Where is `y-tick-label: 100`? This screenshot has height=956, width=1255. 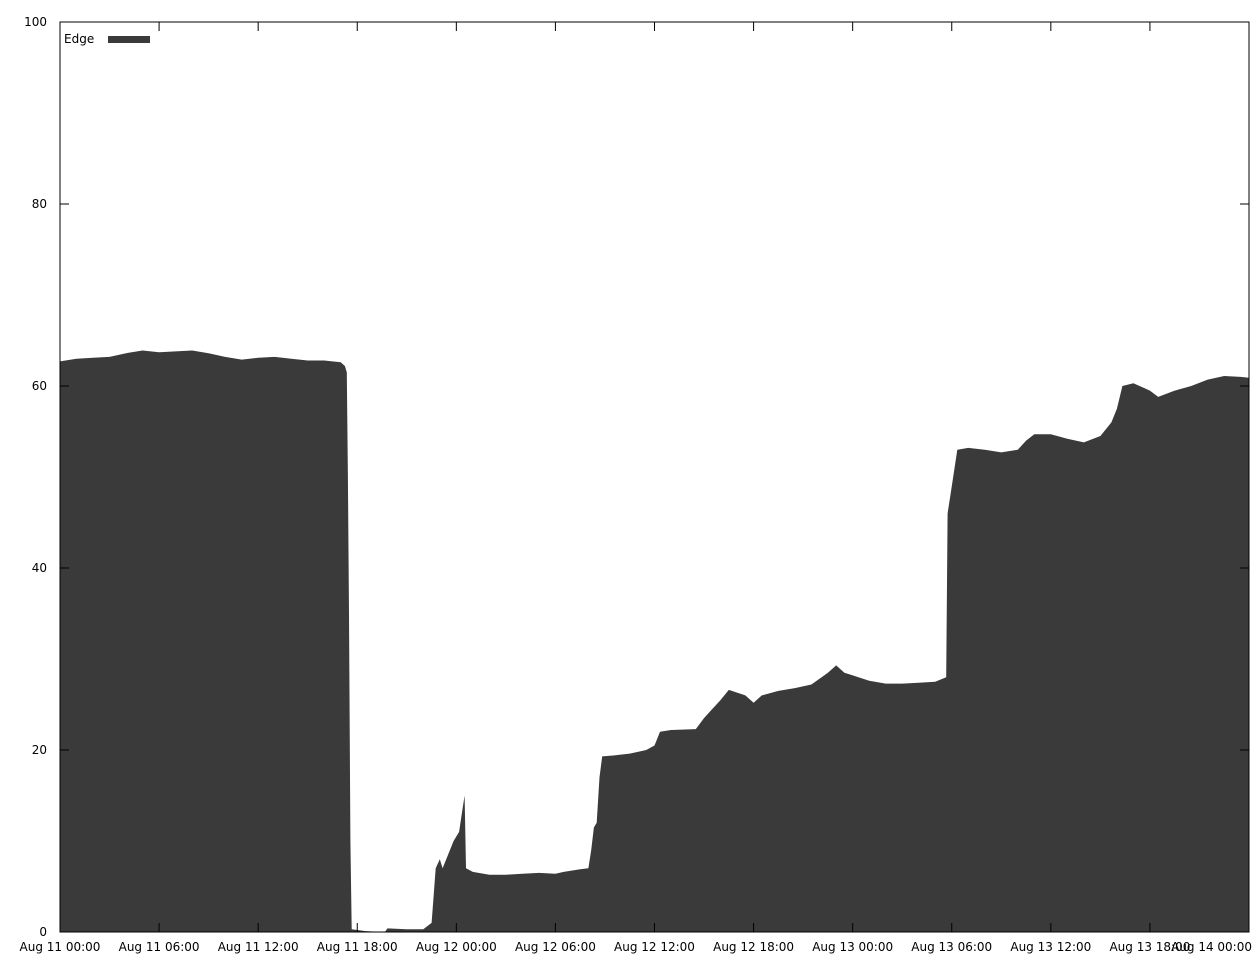 y-tick-label: 100 is located at coordinates (35, 22).